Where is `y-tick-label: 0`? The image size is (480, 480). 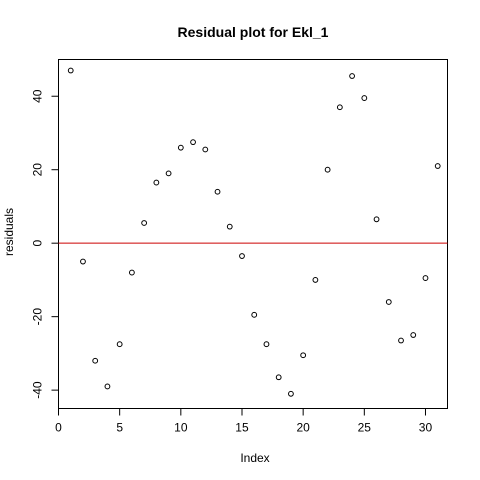
y-tick-label: 0 is located at coordinates (38, 243).